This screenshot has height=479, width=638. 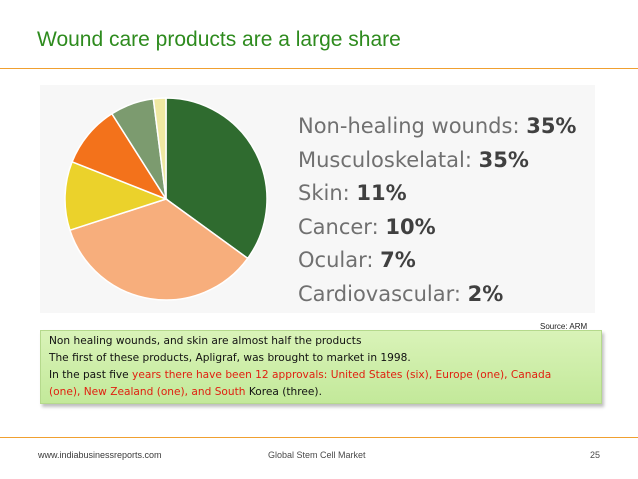 I want to click on legend-label: Non-healing wounds:, so click(x=409, y=126).